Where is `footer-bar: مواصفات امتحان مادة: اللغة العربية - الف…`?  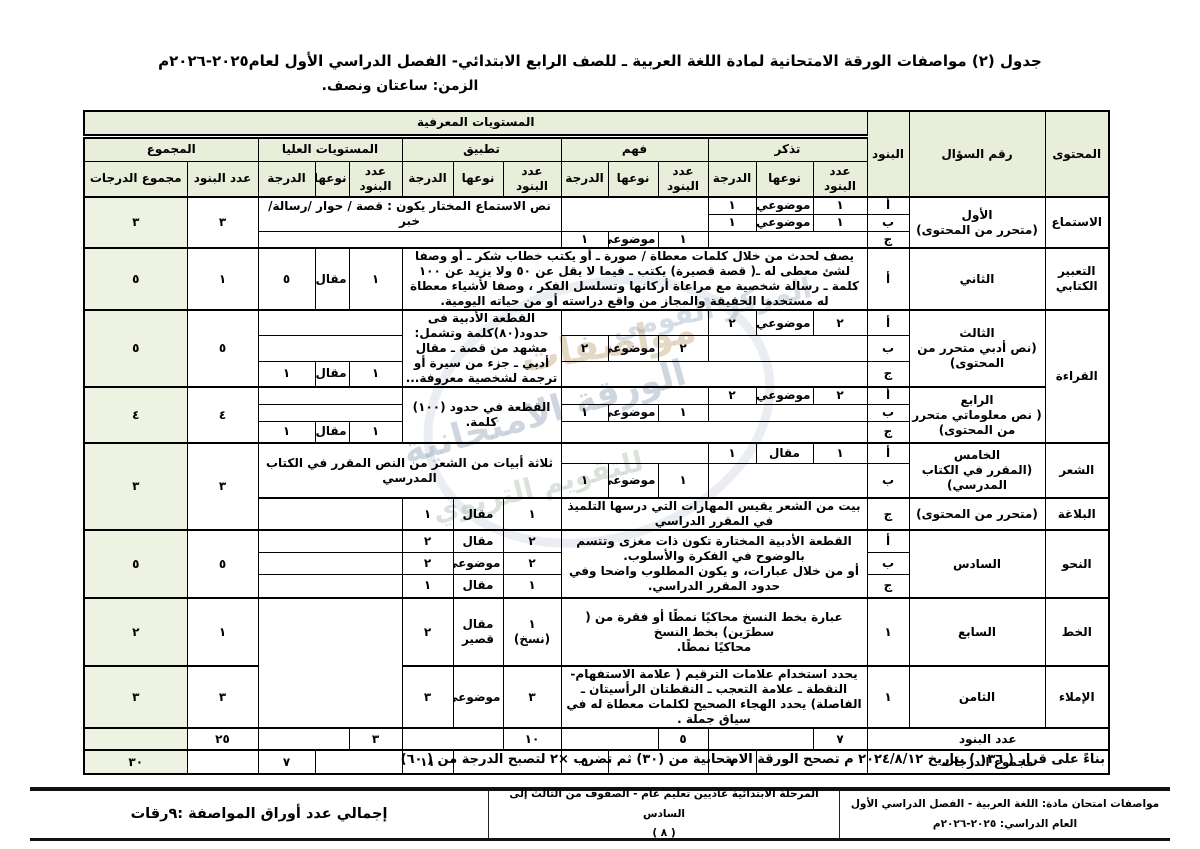
footer-bar: مواصفات امتحان مادة: اللغة العربية - الف… is located at coordinates (600, 814).